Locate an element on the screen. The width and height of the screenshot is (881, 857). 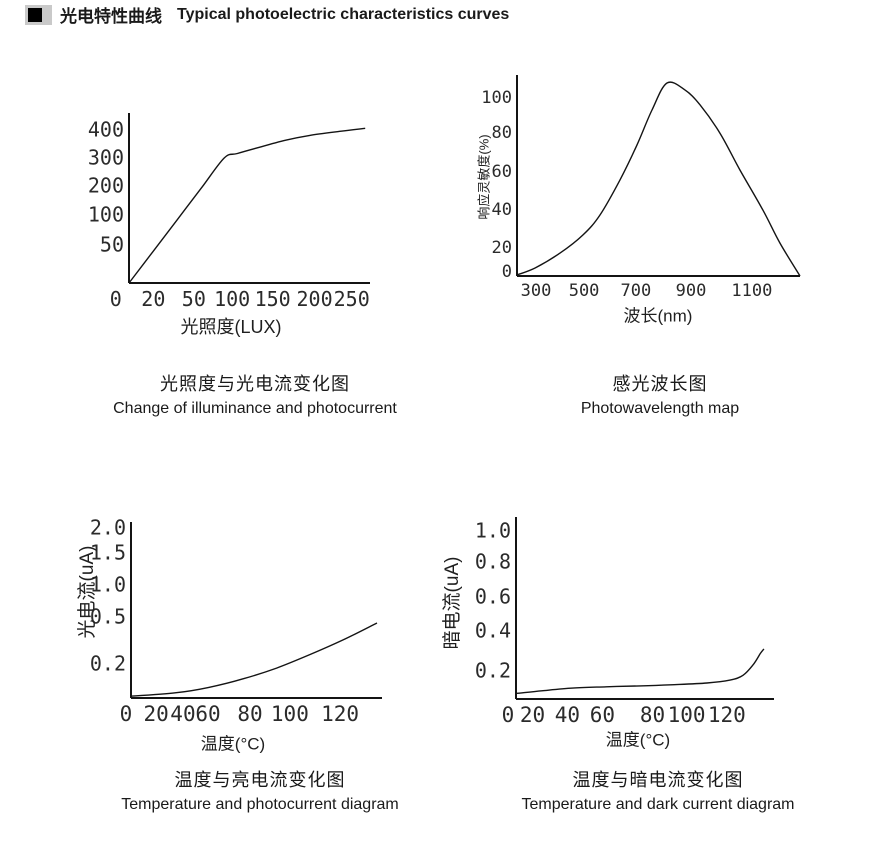
chart-illuminance-photocurrent: 400 300 200 100 50 0 20 50 100 150 200 250 光照度(LUX) is located at coordinates (222, 222).